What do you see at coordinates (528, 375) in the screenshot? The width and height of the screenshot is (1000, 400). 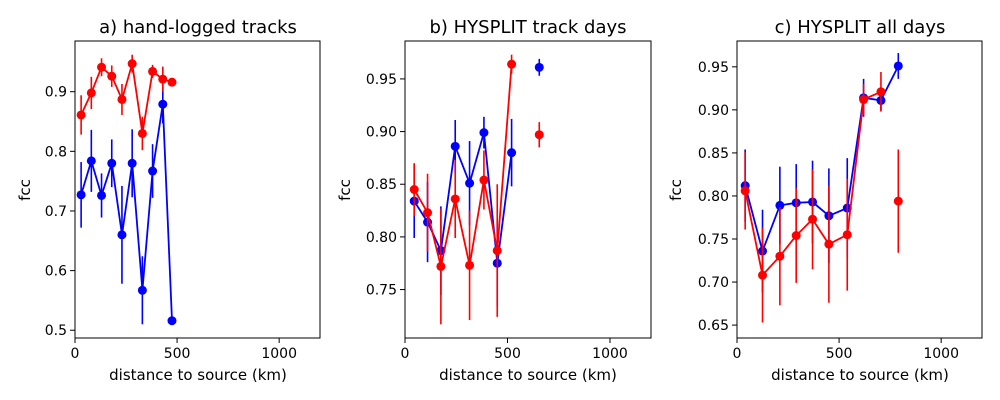 I see `panel-b-xlabel: distance to source (km)` at bounding box center [528, 375].